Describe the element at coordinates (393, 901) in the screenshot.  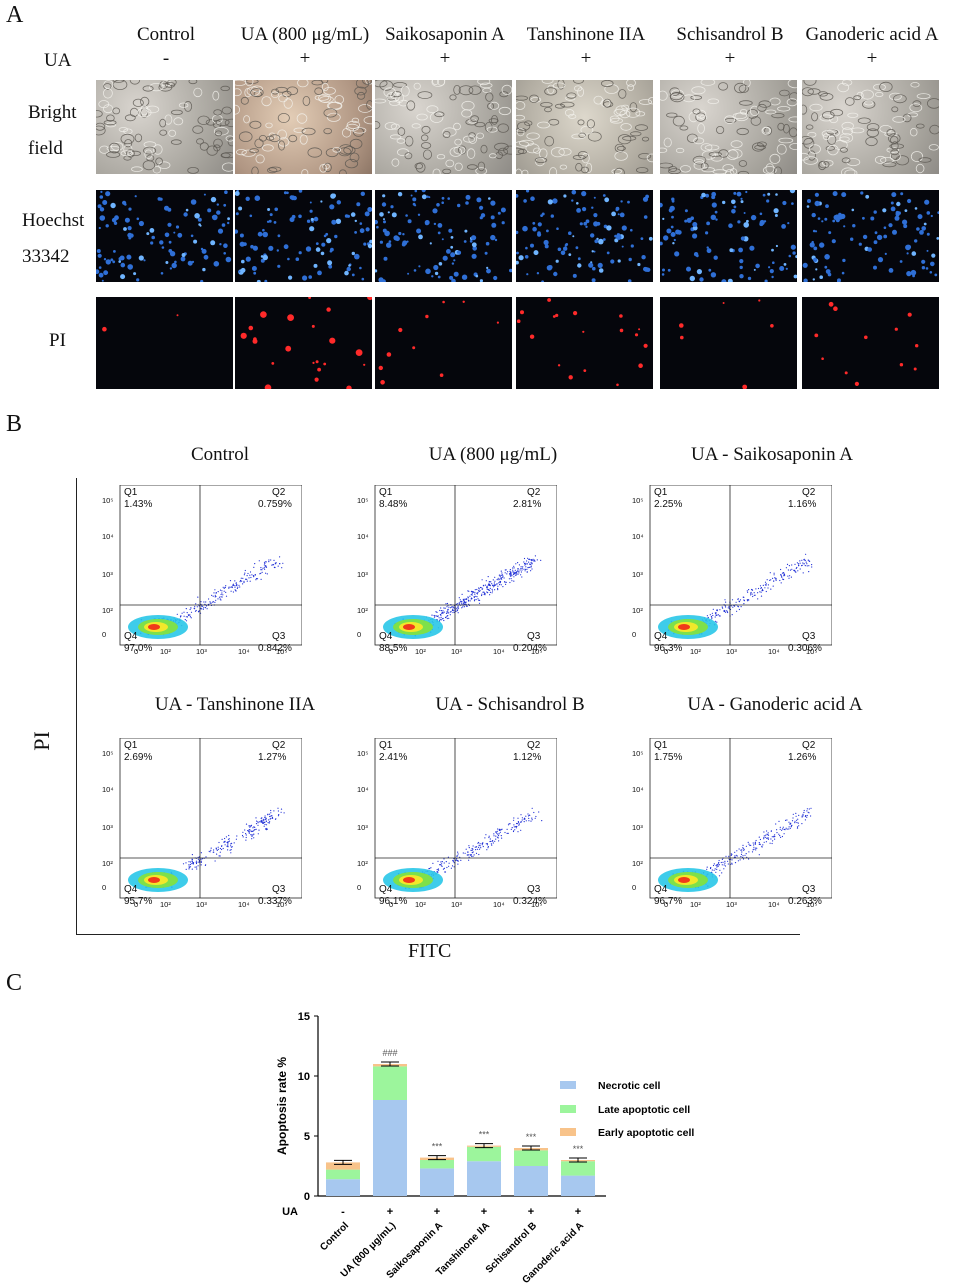
I see `quadrant-label: 96.1%` at that location.